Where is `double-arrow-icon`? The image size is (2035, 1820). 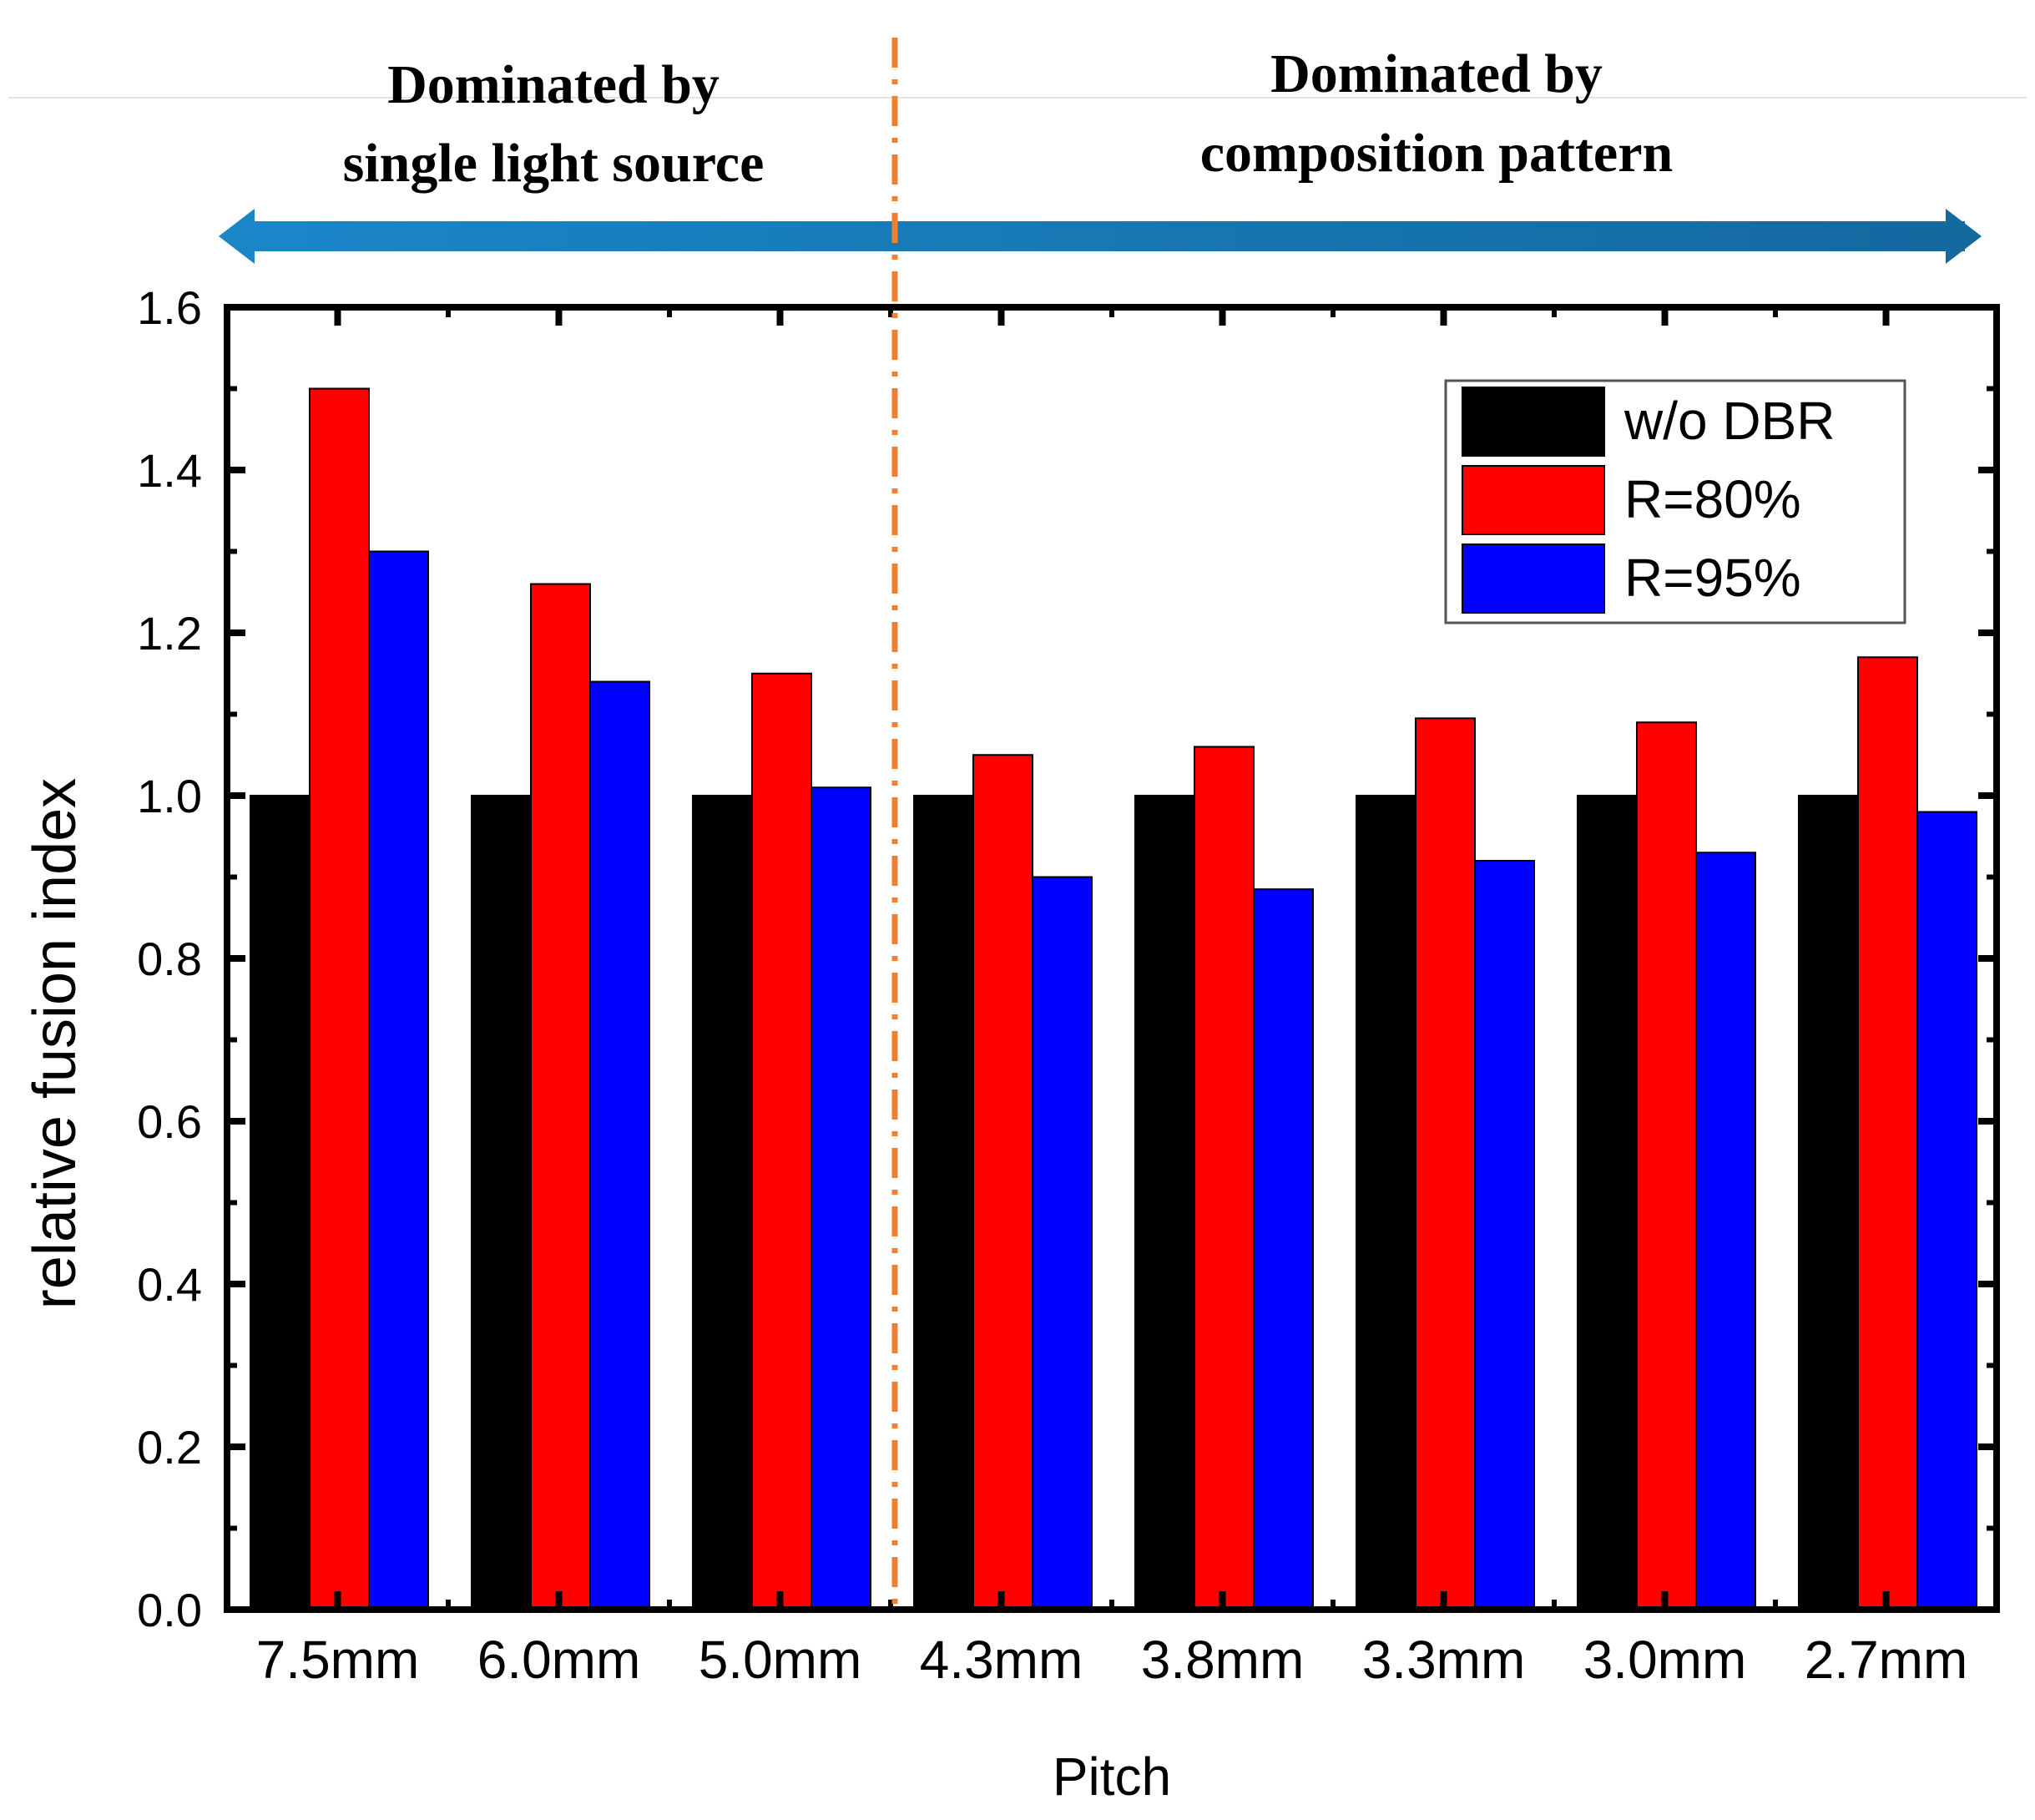
double-arrow-icon is located at coordinates (1100, 236).